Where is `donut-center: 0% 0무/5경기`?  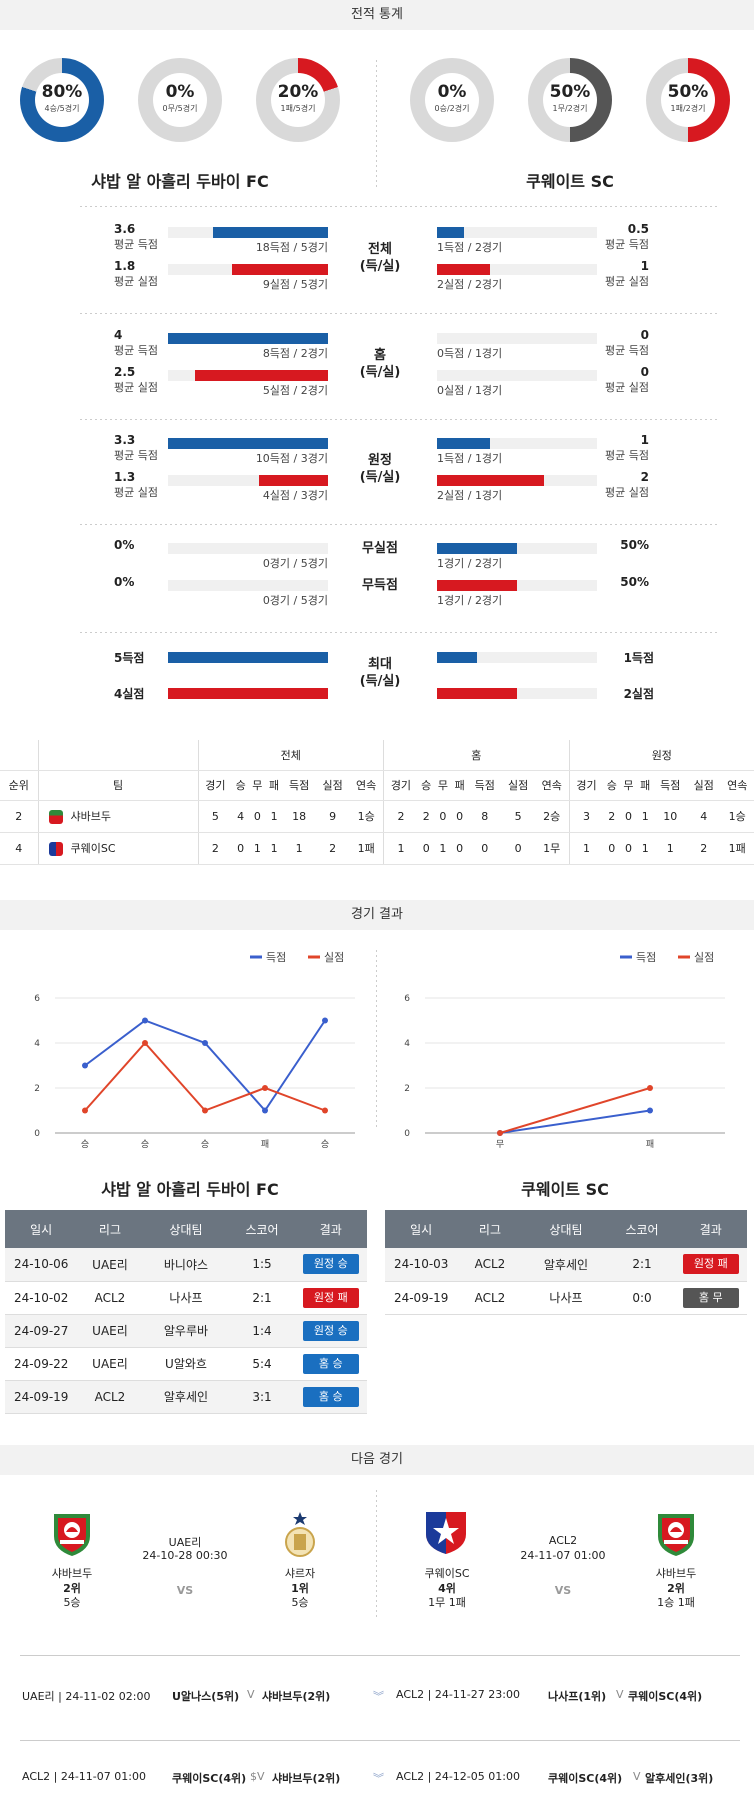 donut-center: 0% 0무/5경기 is located at coordinates (180, 100).